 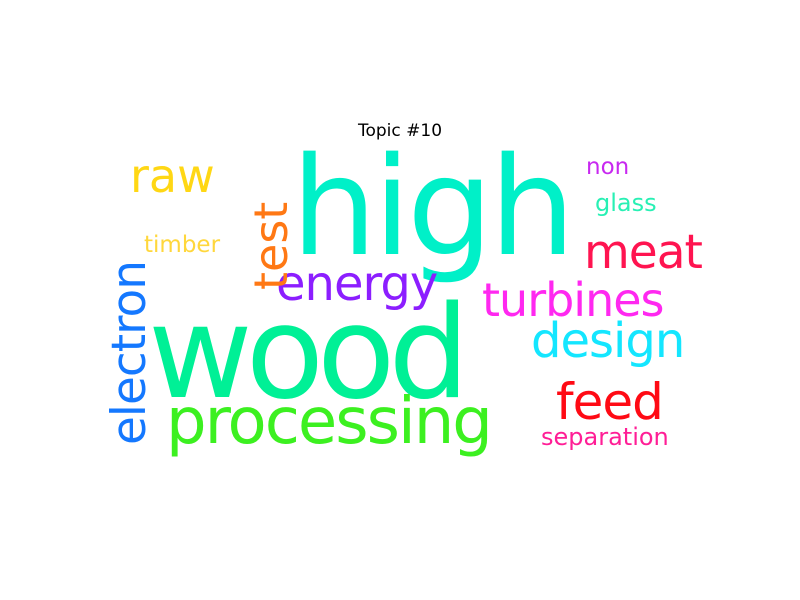 What do you see at coordinates (309, 353) in the screenshot?
I see `word-wood: wood` at bounding box center [309, 353].